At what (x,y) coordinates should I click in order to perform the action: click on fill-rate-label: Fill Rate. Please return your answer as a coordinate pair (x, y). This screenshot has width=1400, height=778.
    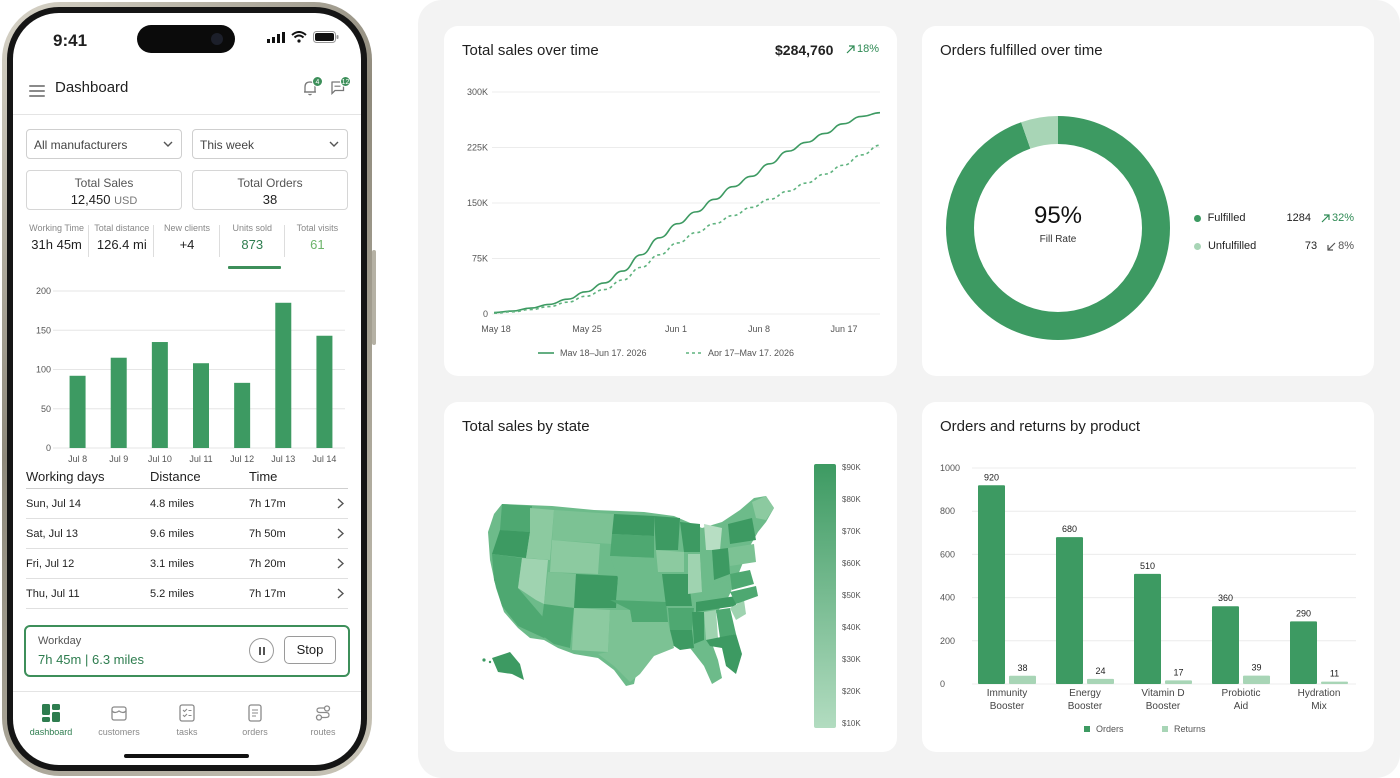
    Looking at the image, I should click on (1058, 239).